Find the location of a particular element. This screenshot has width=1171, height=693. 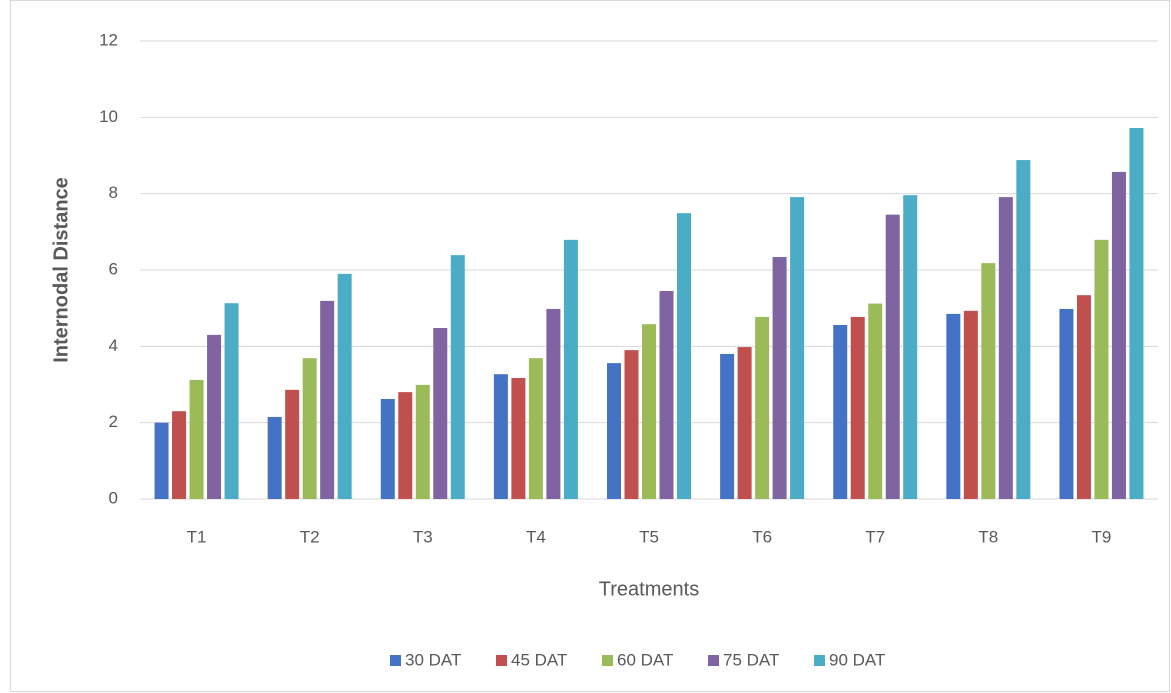

legend-label: 30 DAT is located at coordinates (433, 659).